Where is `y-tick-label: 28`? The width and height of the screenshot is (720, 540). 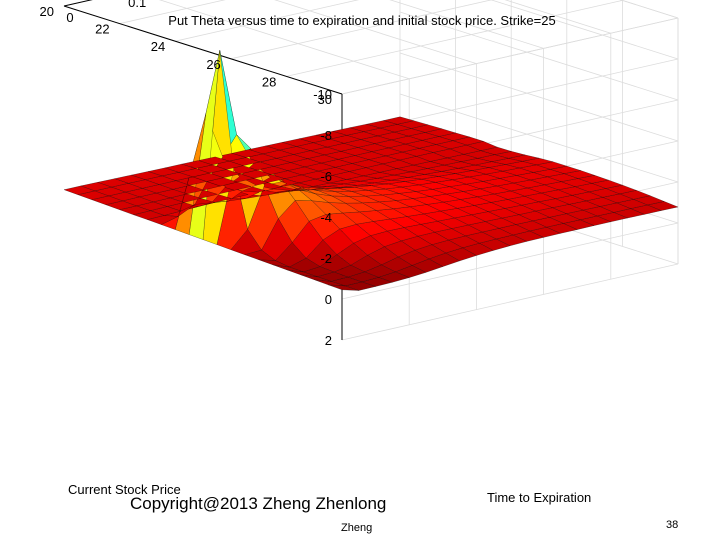 y-tick-label: 28 is located at coordinates (269, 81).